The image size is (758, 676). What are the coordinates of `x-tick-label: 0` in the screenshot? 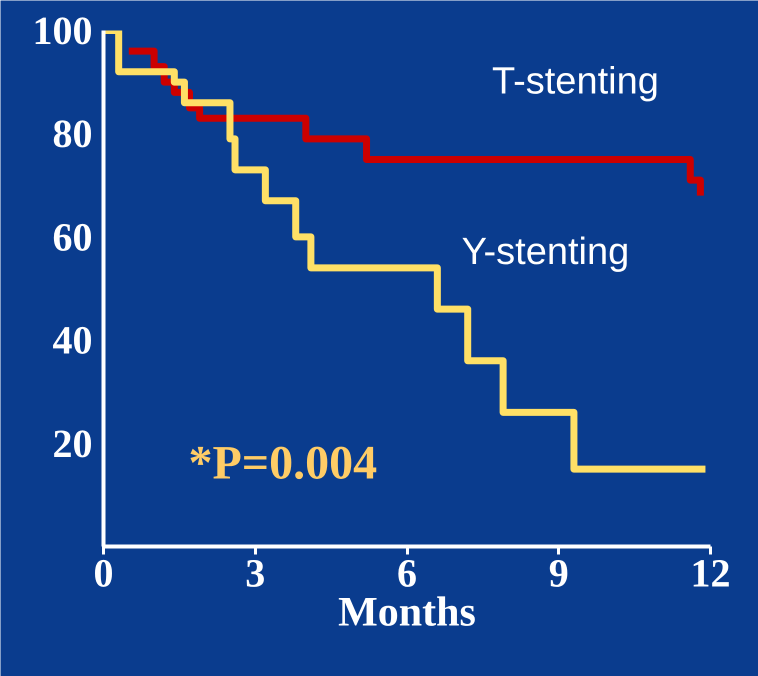 It's located at (104, 573).